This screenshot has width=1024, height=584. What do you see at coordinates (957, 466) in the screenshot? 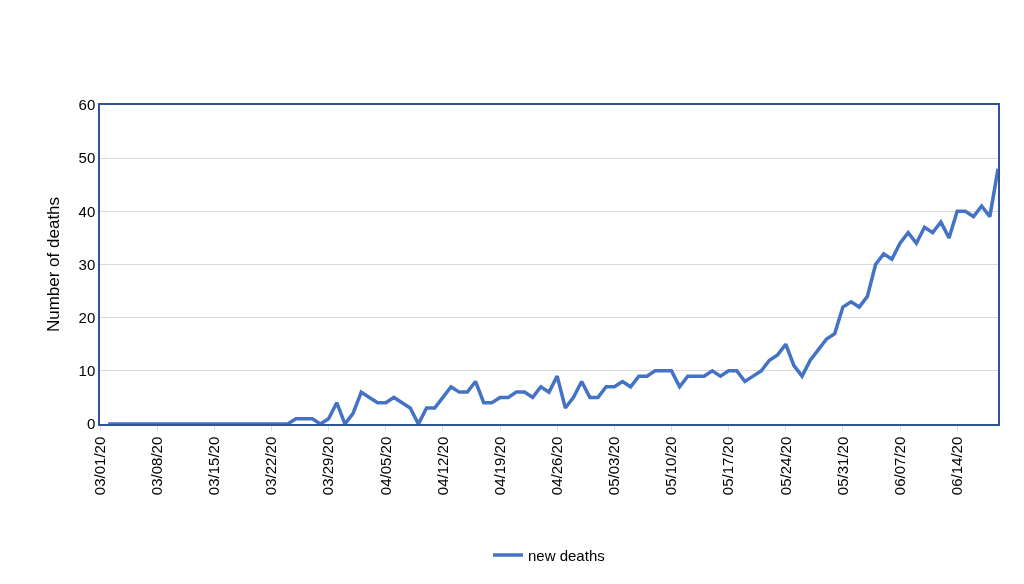
I see `x-tick-label: 06/14/20` at bounding box center [957, 466].